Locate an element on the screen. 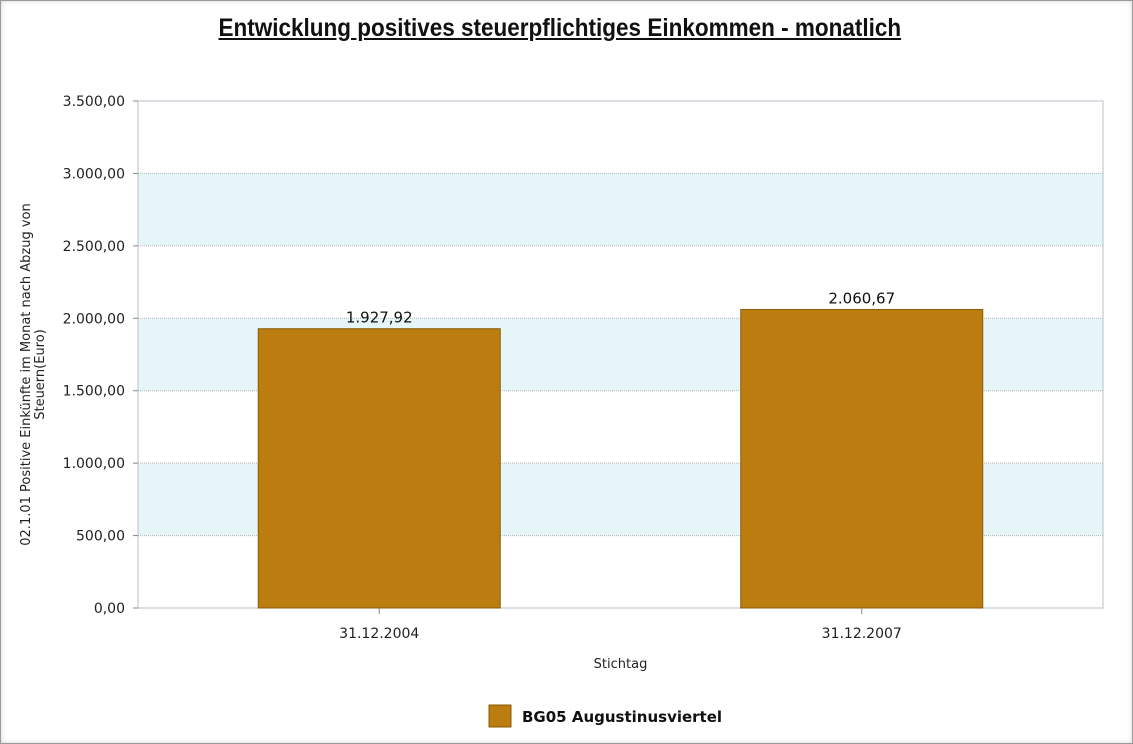 This screenshot has width=1133, height=744. x-tick-label: 31.12.2007 is located at coordinates (862, 634).